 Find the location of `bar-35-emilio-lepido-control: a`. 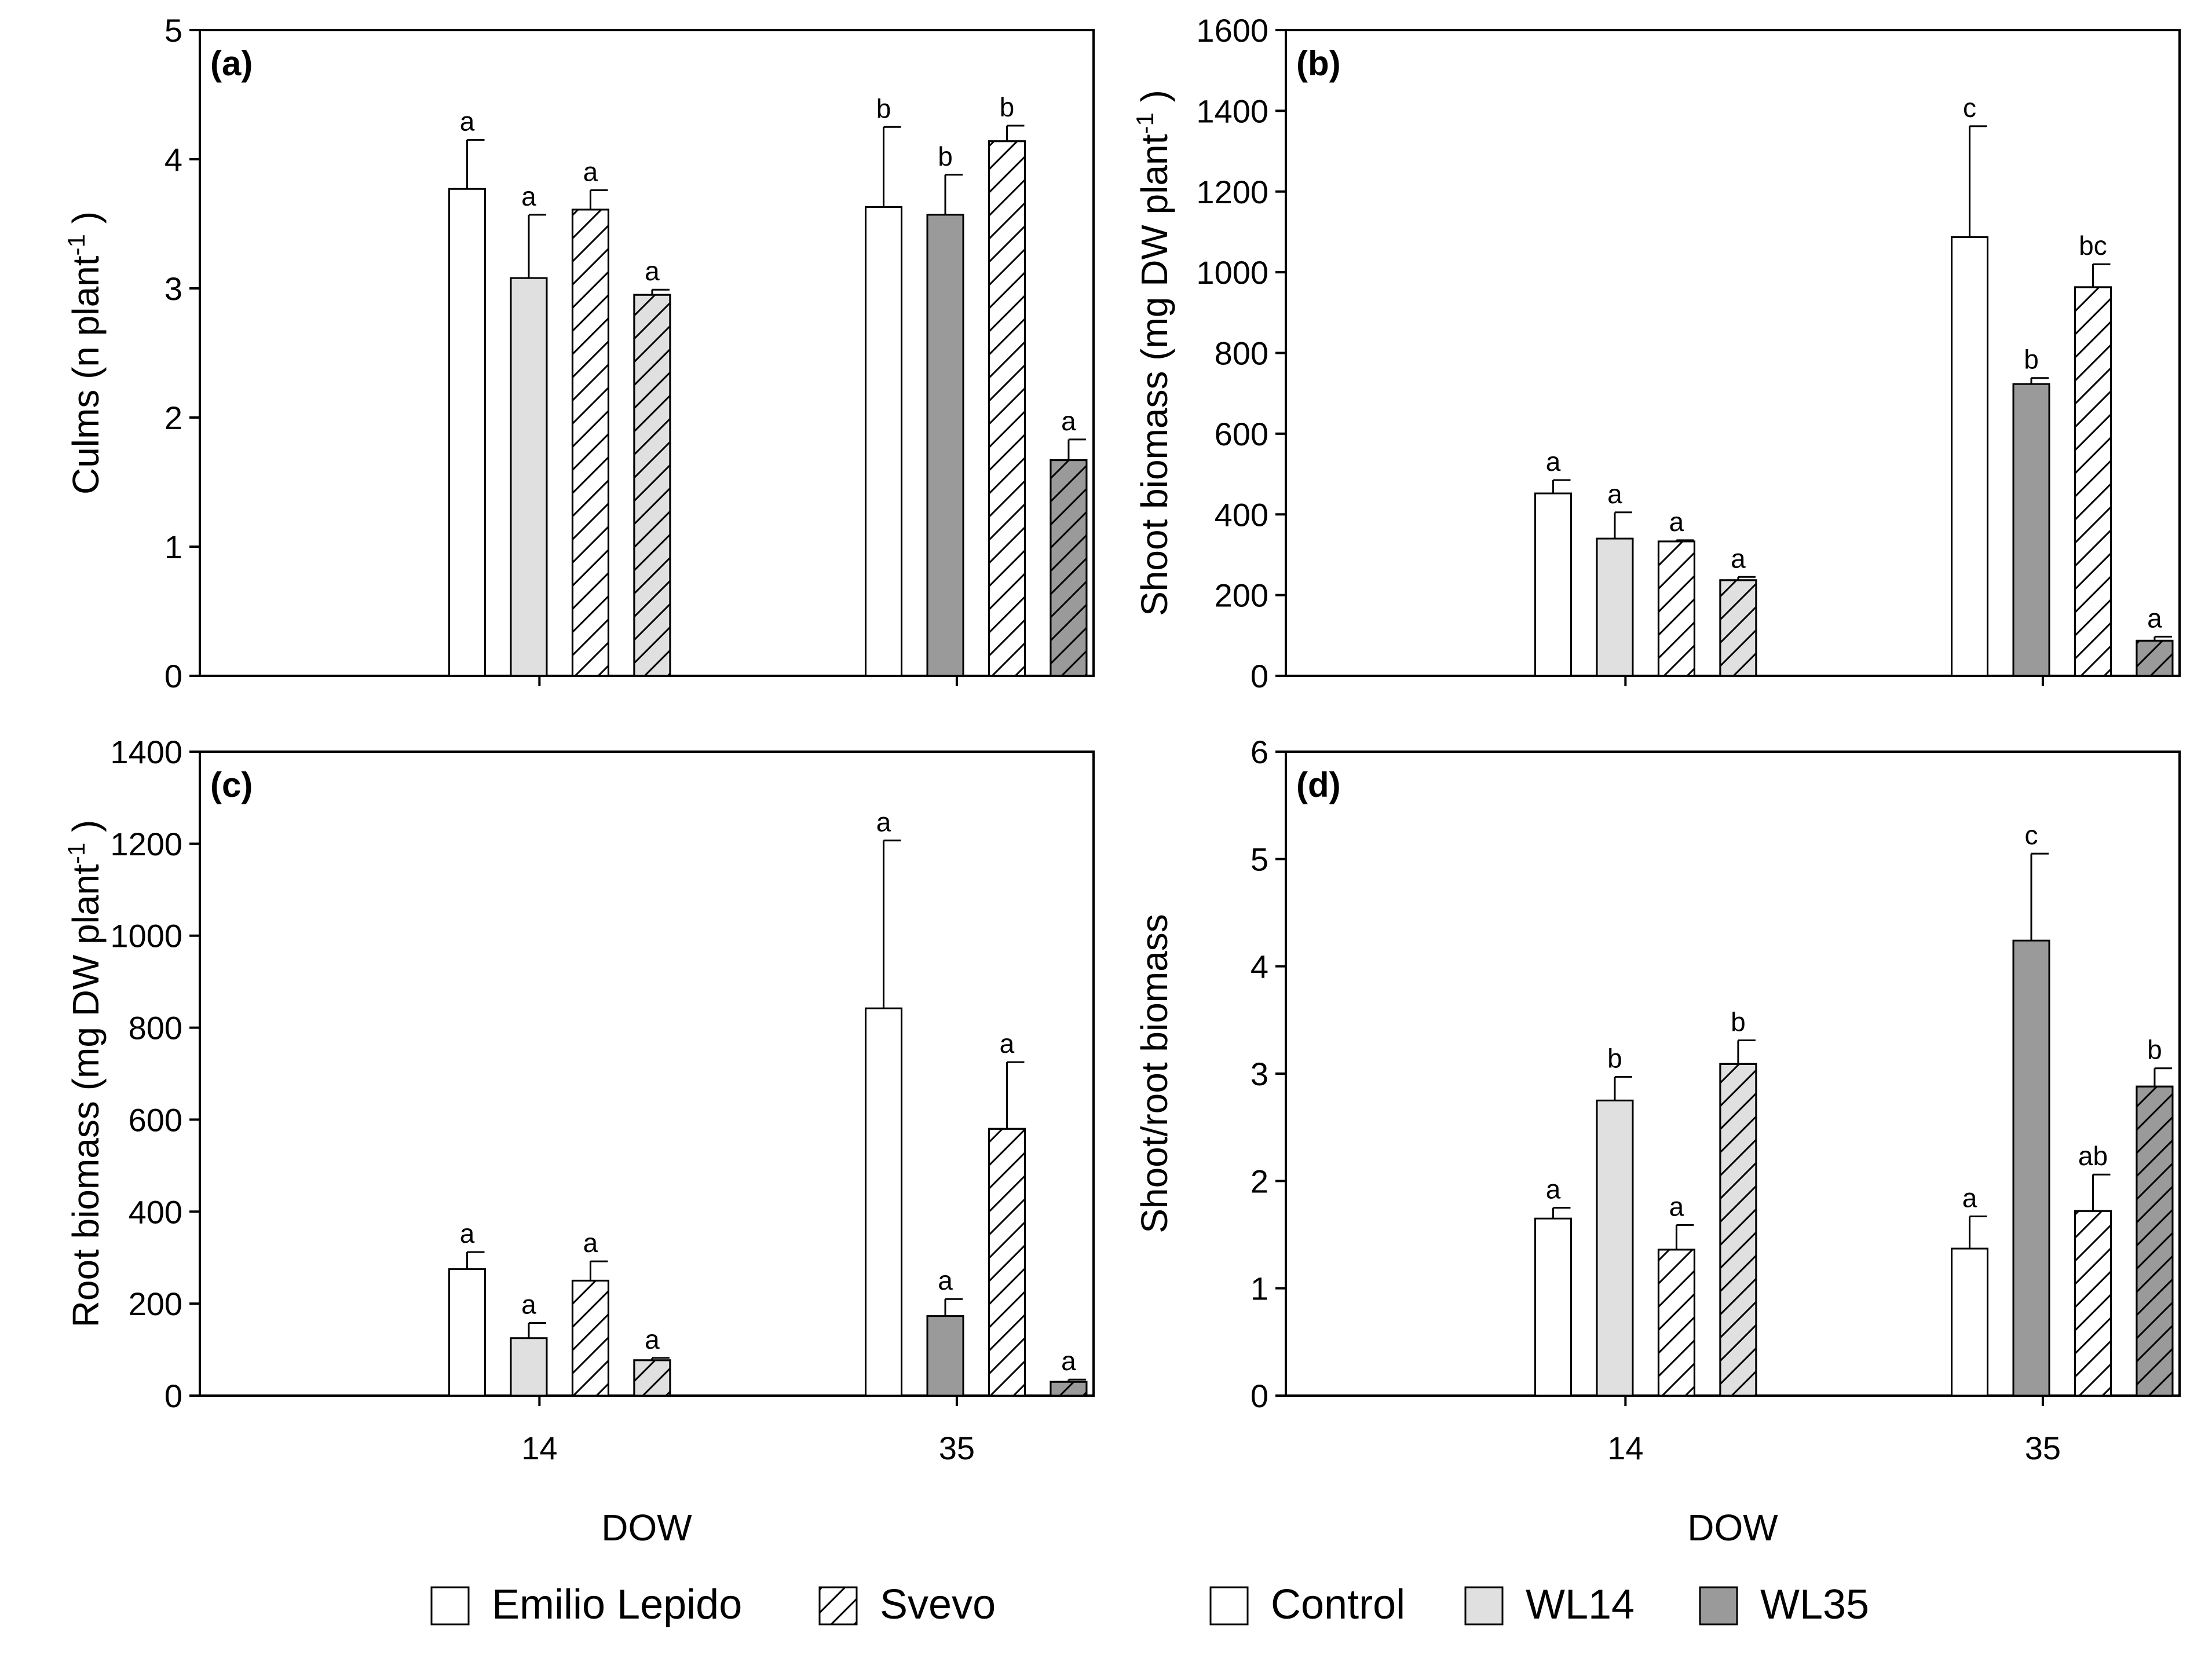

bar-35-emilio-lepido-control: a is located at coordinates (884, 1102).